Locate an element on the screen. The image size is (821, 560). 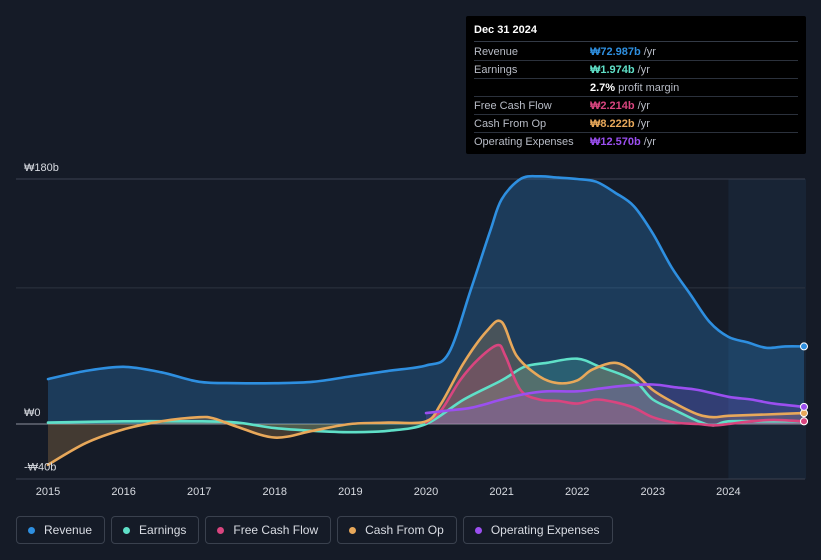
operating-expenses-line is located at coordinates (615, 399).